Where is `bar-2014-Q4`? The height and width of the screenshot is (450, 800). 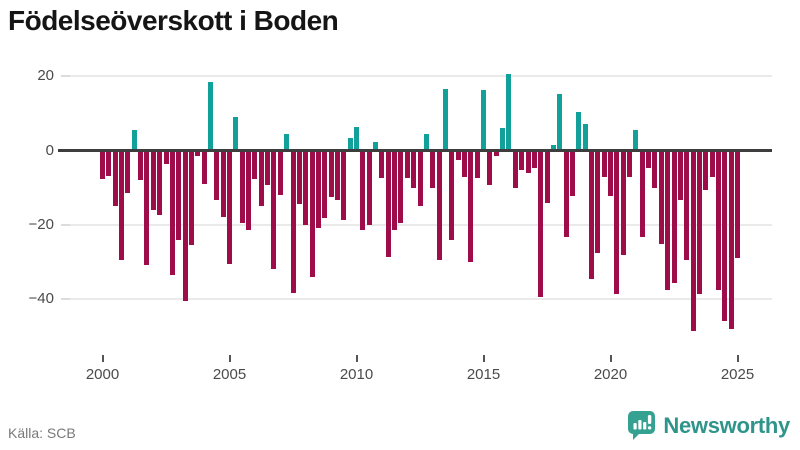
bar-2014-Q4 is located at coordinates (477, 165).